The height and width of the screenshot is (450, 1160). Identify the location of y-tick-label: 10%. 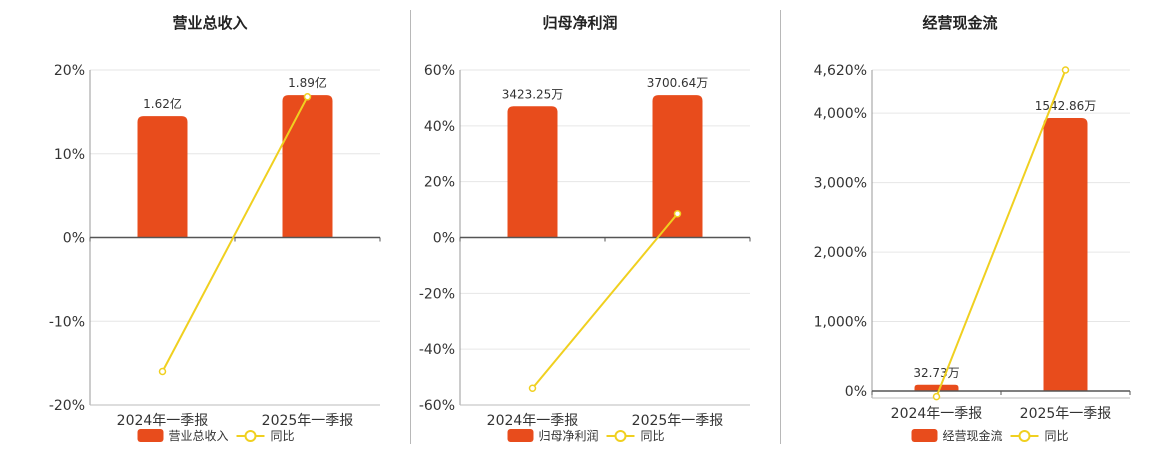
(69, 155).